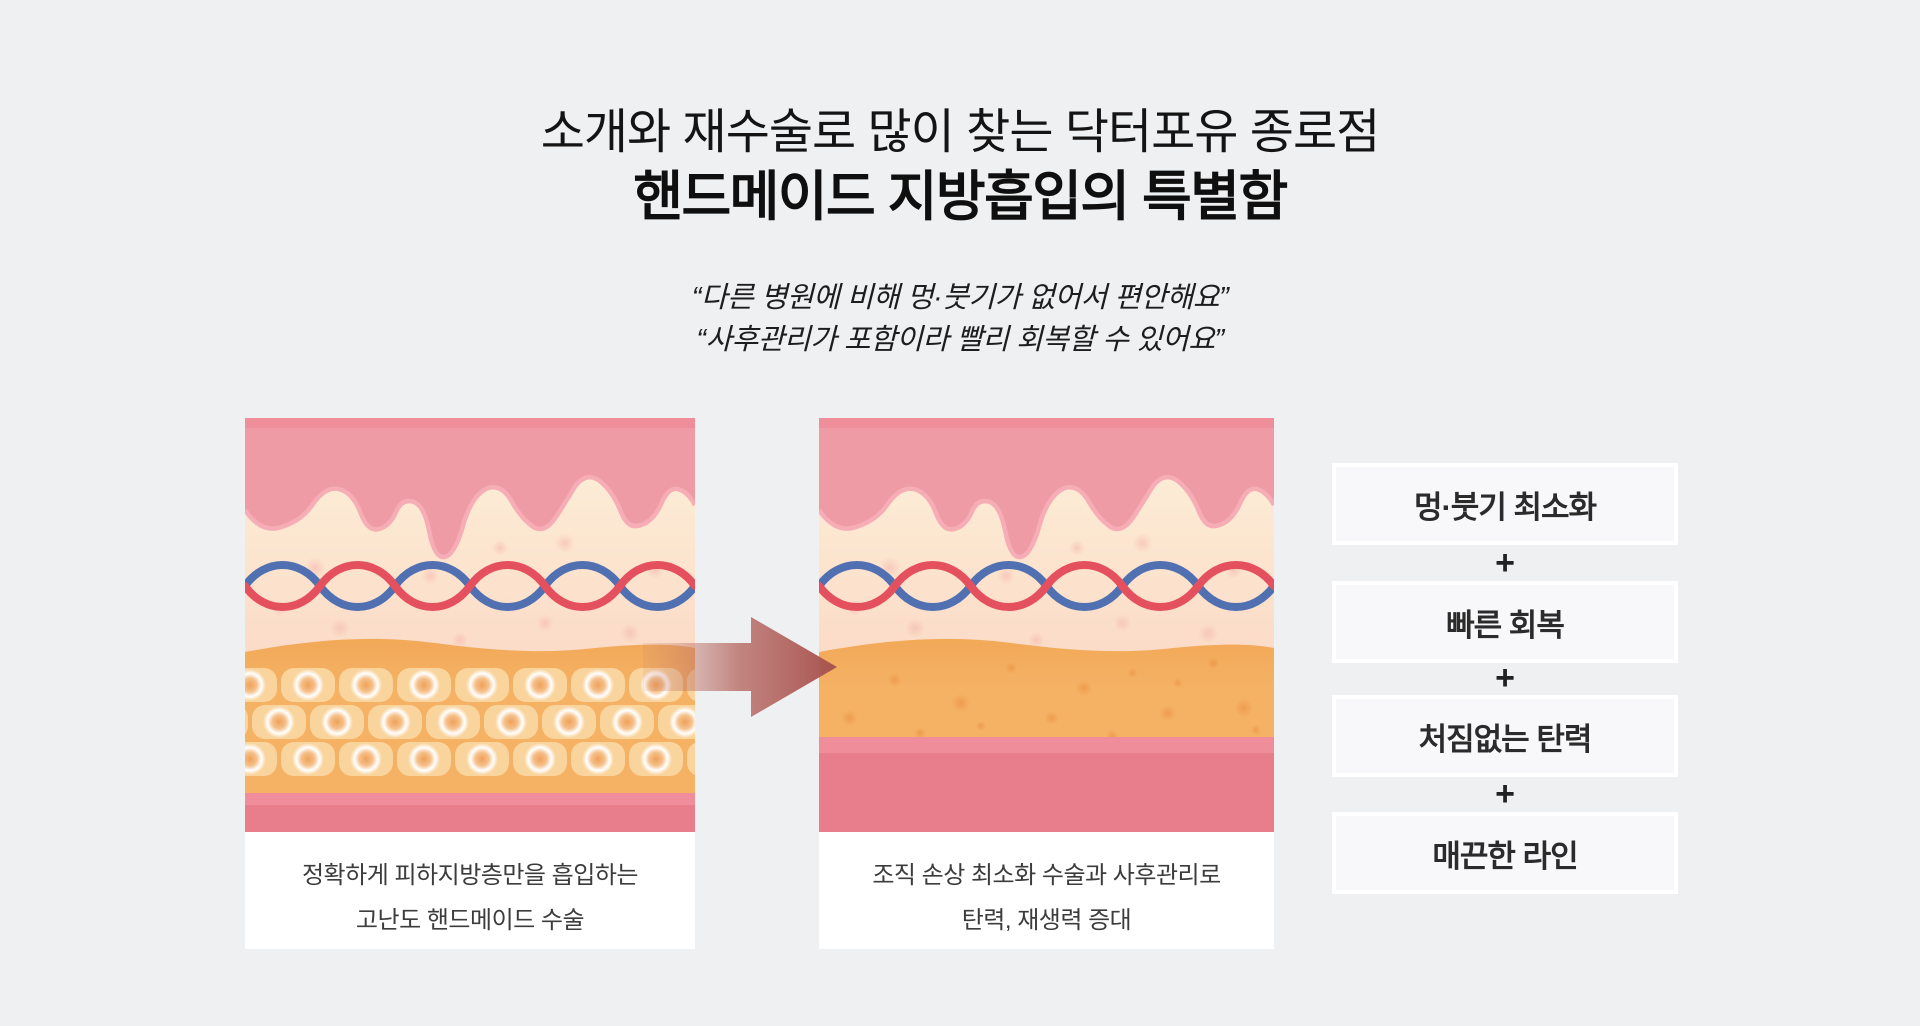  What do you see at coordinates (1046, 920) in the screenshot?
I see `after-caption-line2: 탄력, 재생력 증대` at bounding box center [1046, 920].